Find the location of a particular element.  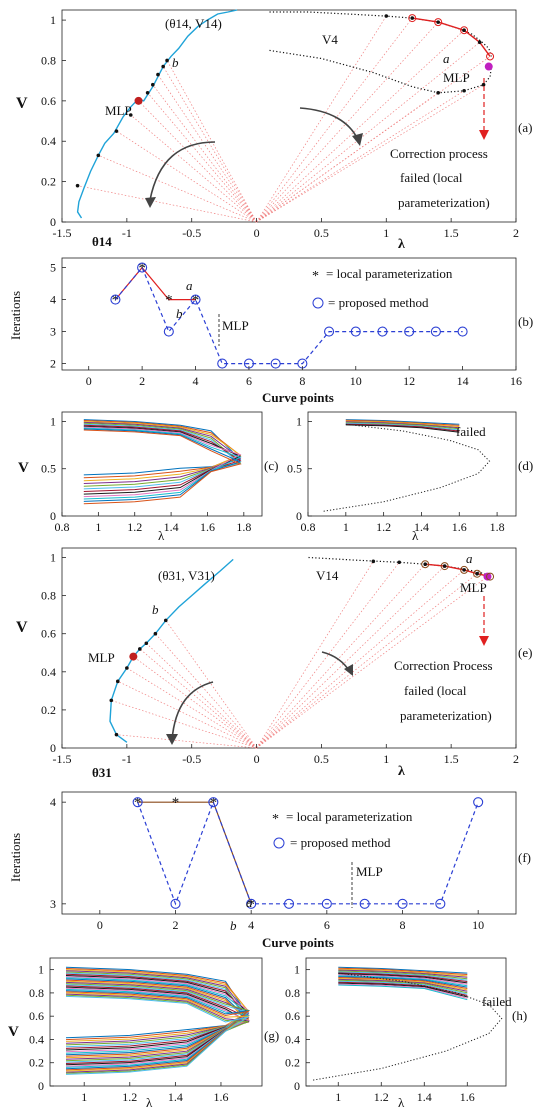

x-tick-label: -1.5 is located at coordinates (62, 233).